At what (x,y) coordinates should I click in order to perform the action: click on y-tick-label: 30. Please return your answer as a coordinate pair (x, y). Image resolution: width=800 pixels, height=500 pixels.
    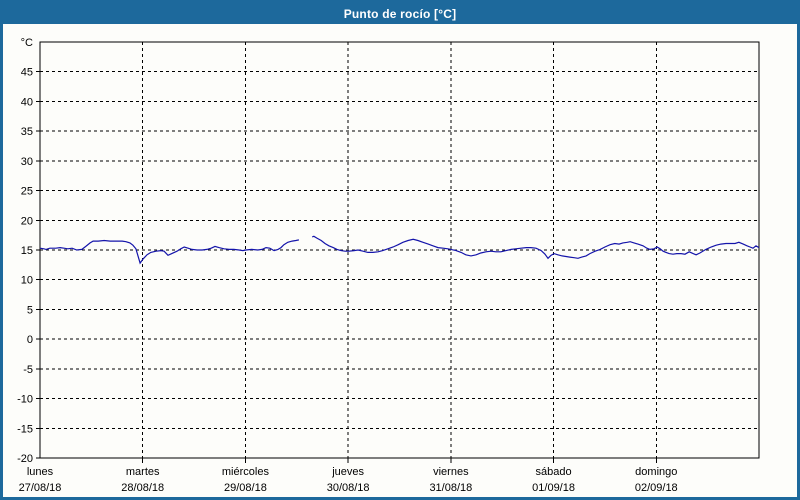
    Looking at the image, I should click on (27, 162).